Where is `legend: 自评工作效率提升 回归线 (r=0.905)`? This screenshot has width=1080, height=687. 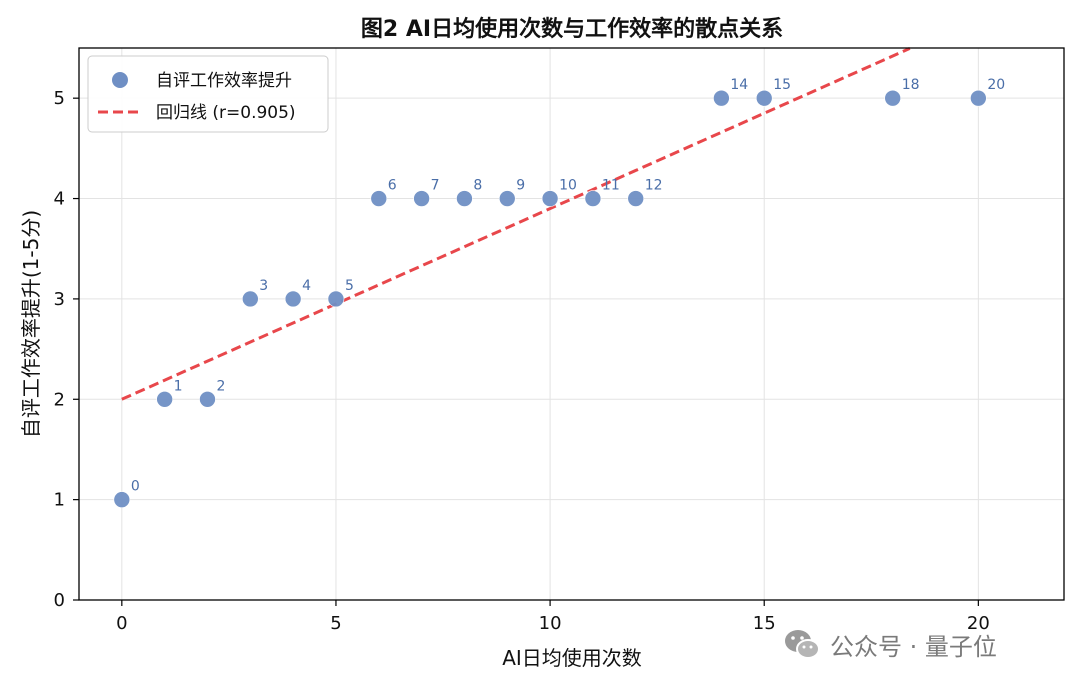
legend: 自评工作效率提升 回归线 (r=0.905) is located at coordinates (208, 94).